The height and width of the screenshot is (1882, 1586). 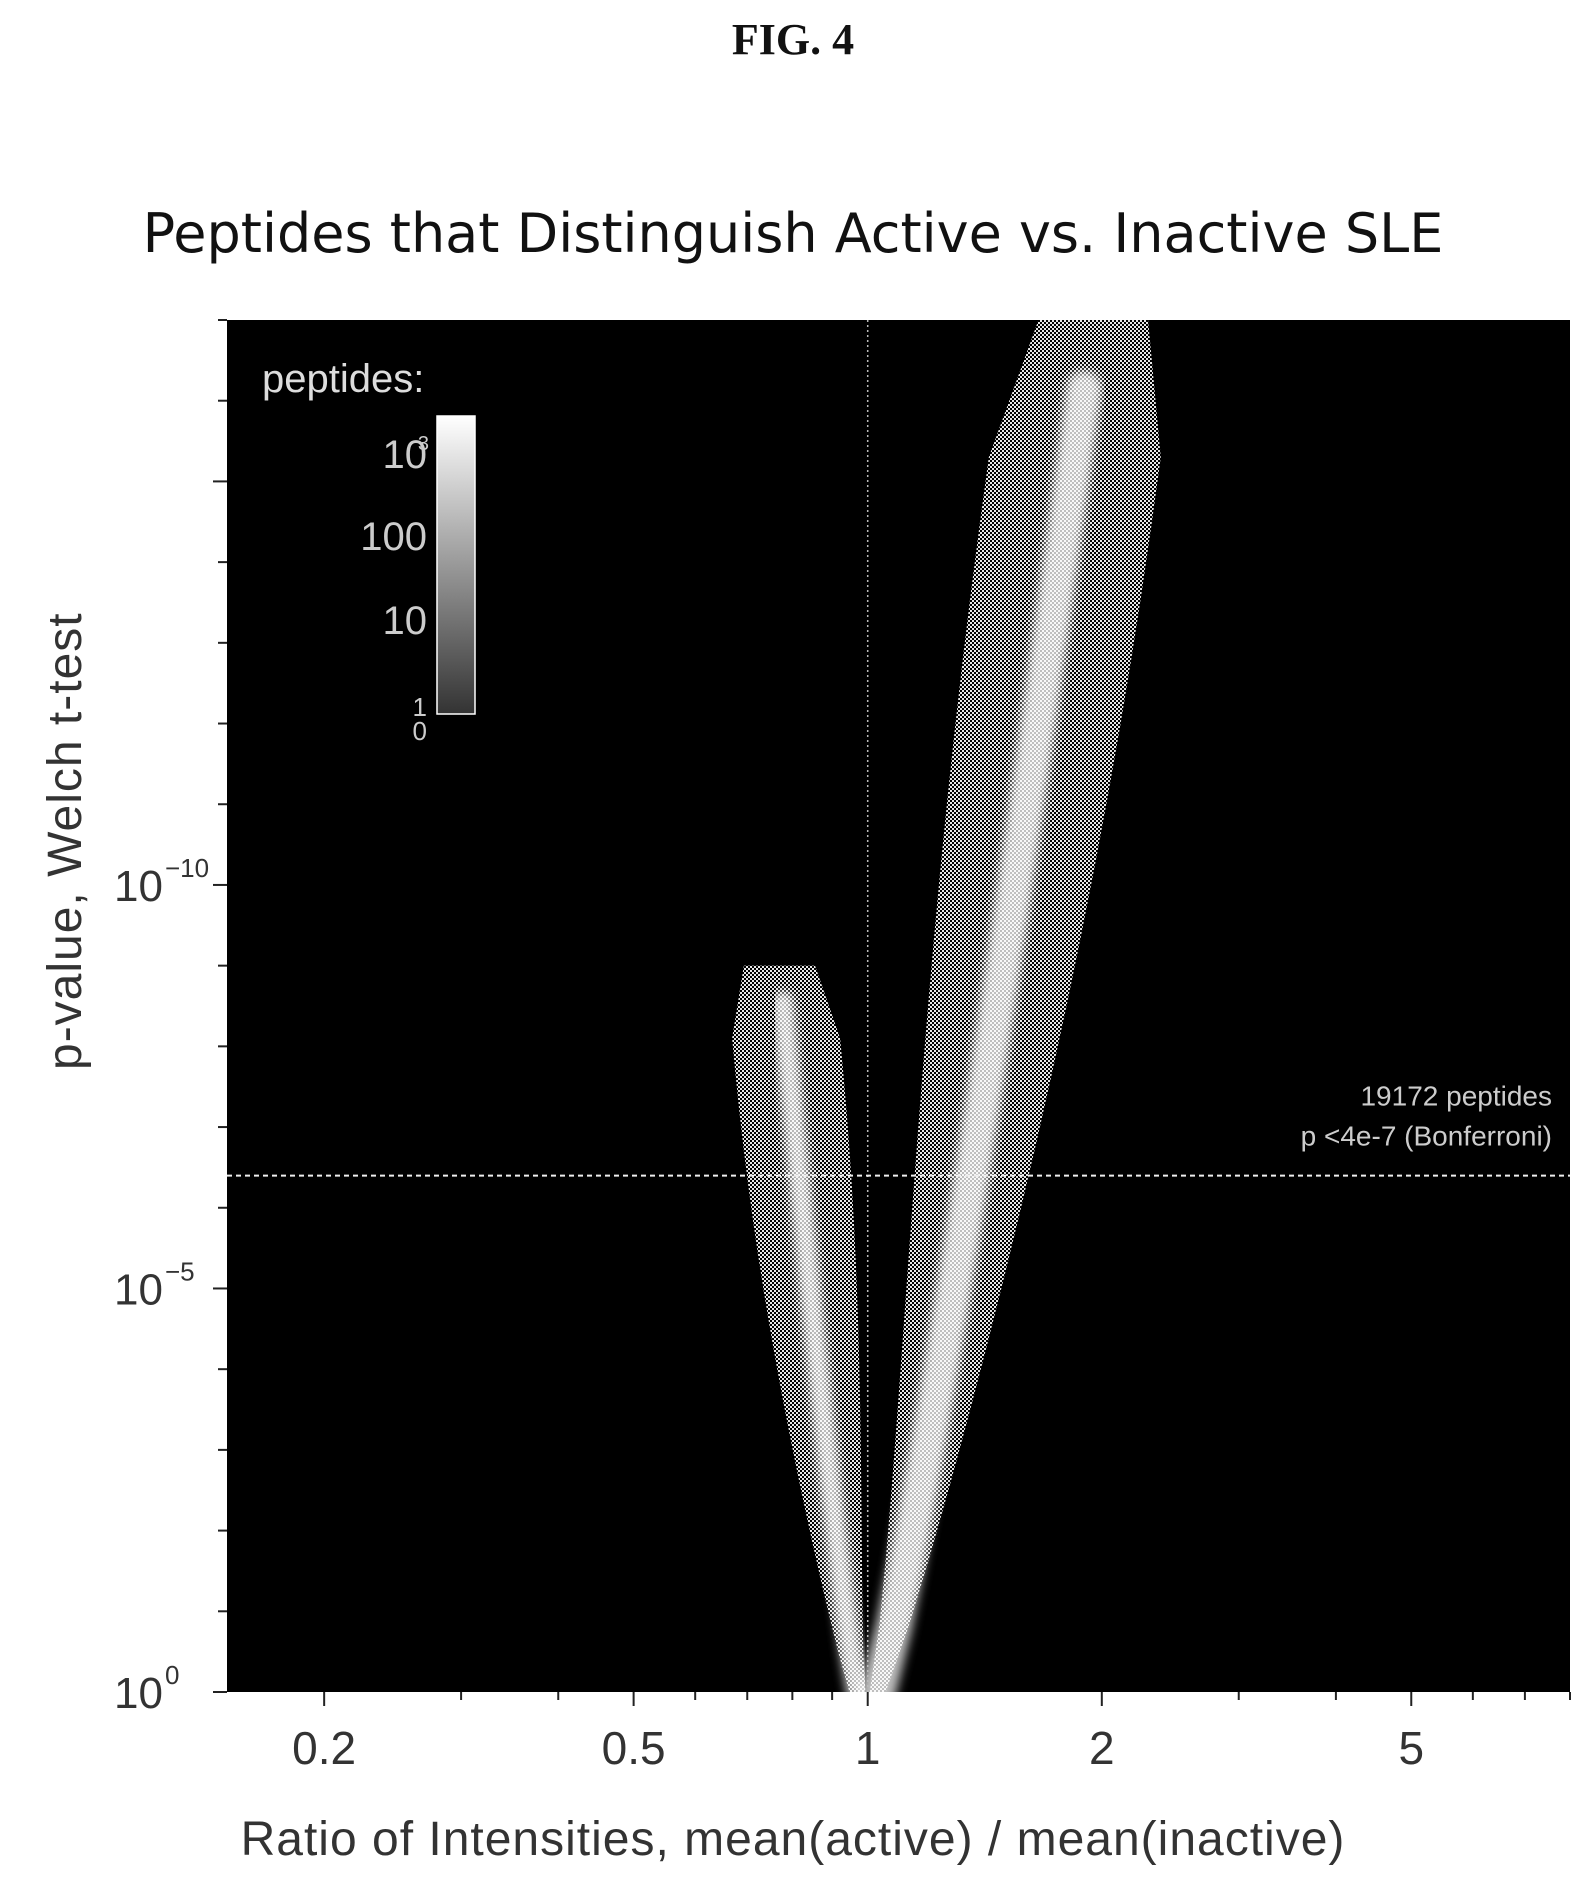 I want to click on y-axis-title: p-value, Welch t-test, so click(x=65, y=841).